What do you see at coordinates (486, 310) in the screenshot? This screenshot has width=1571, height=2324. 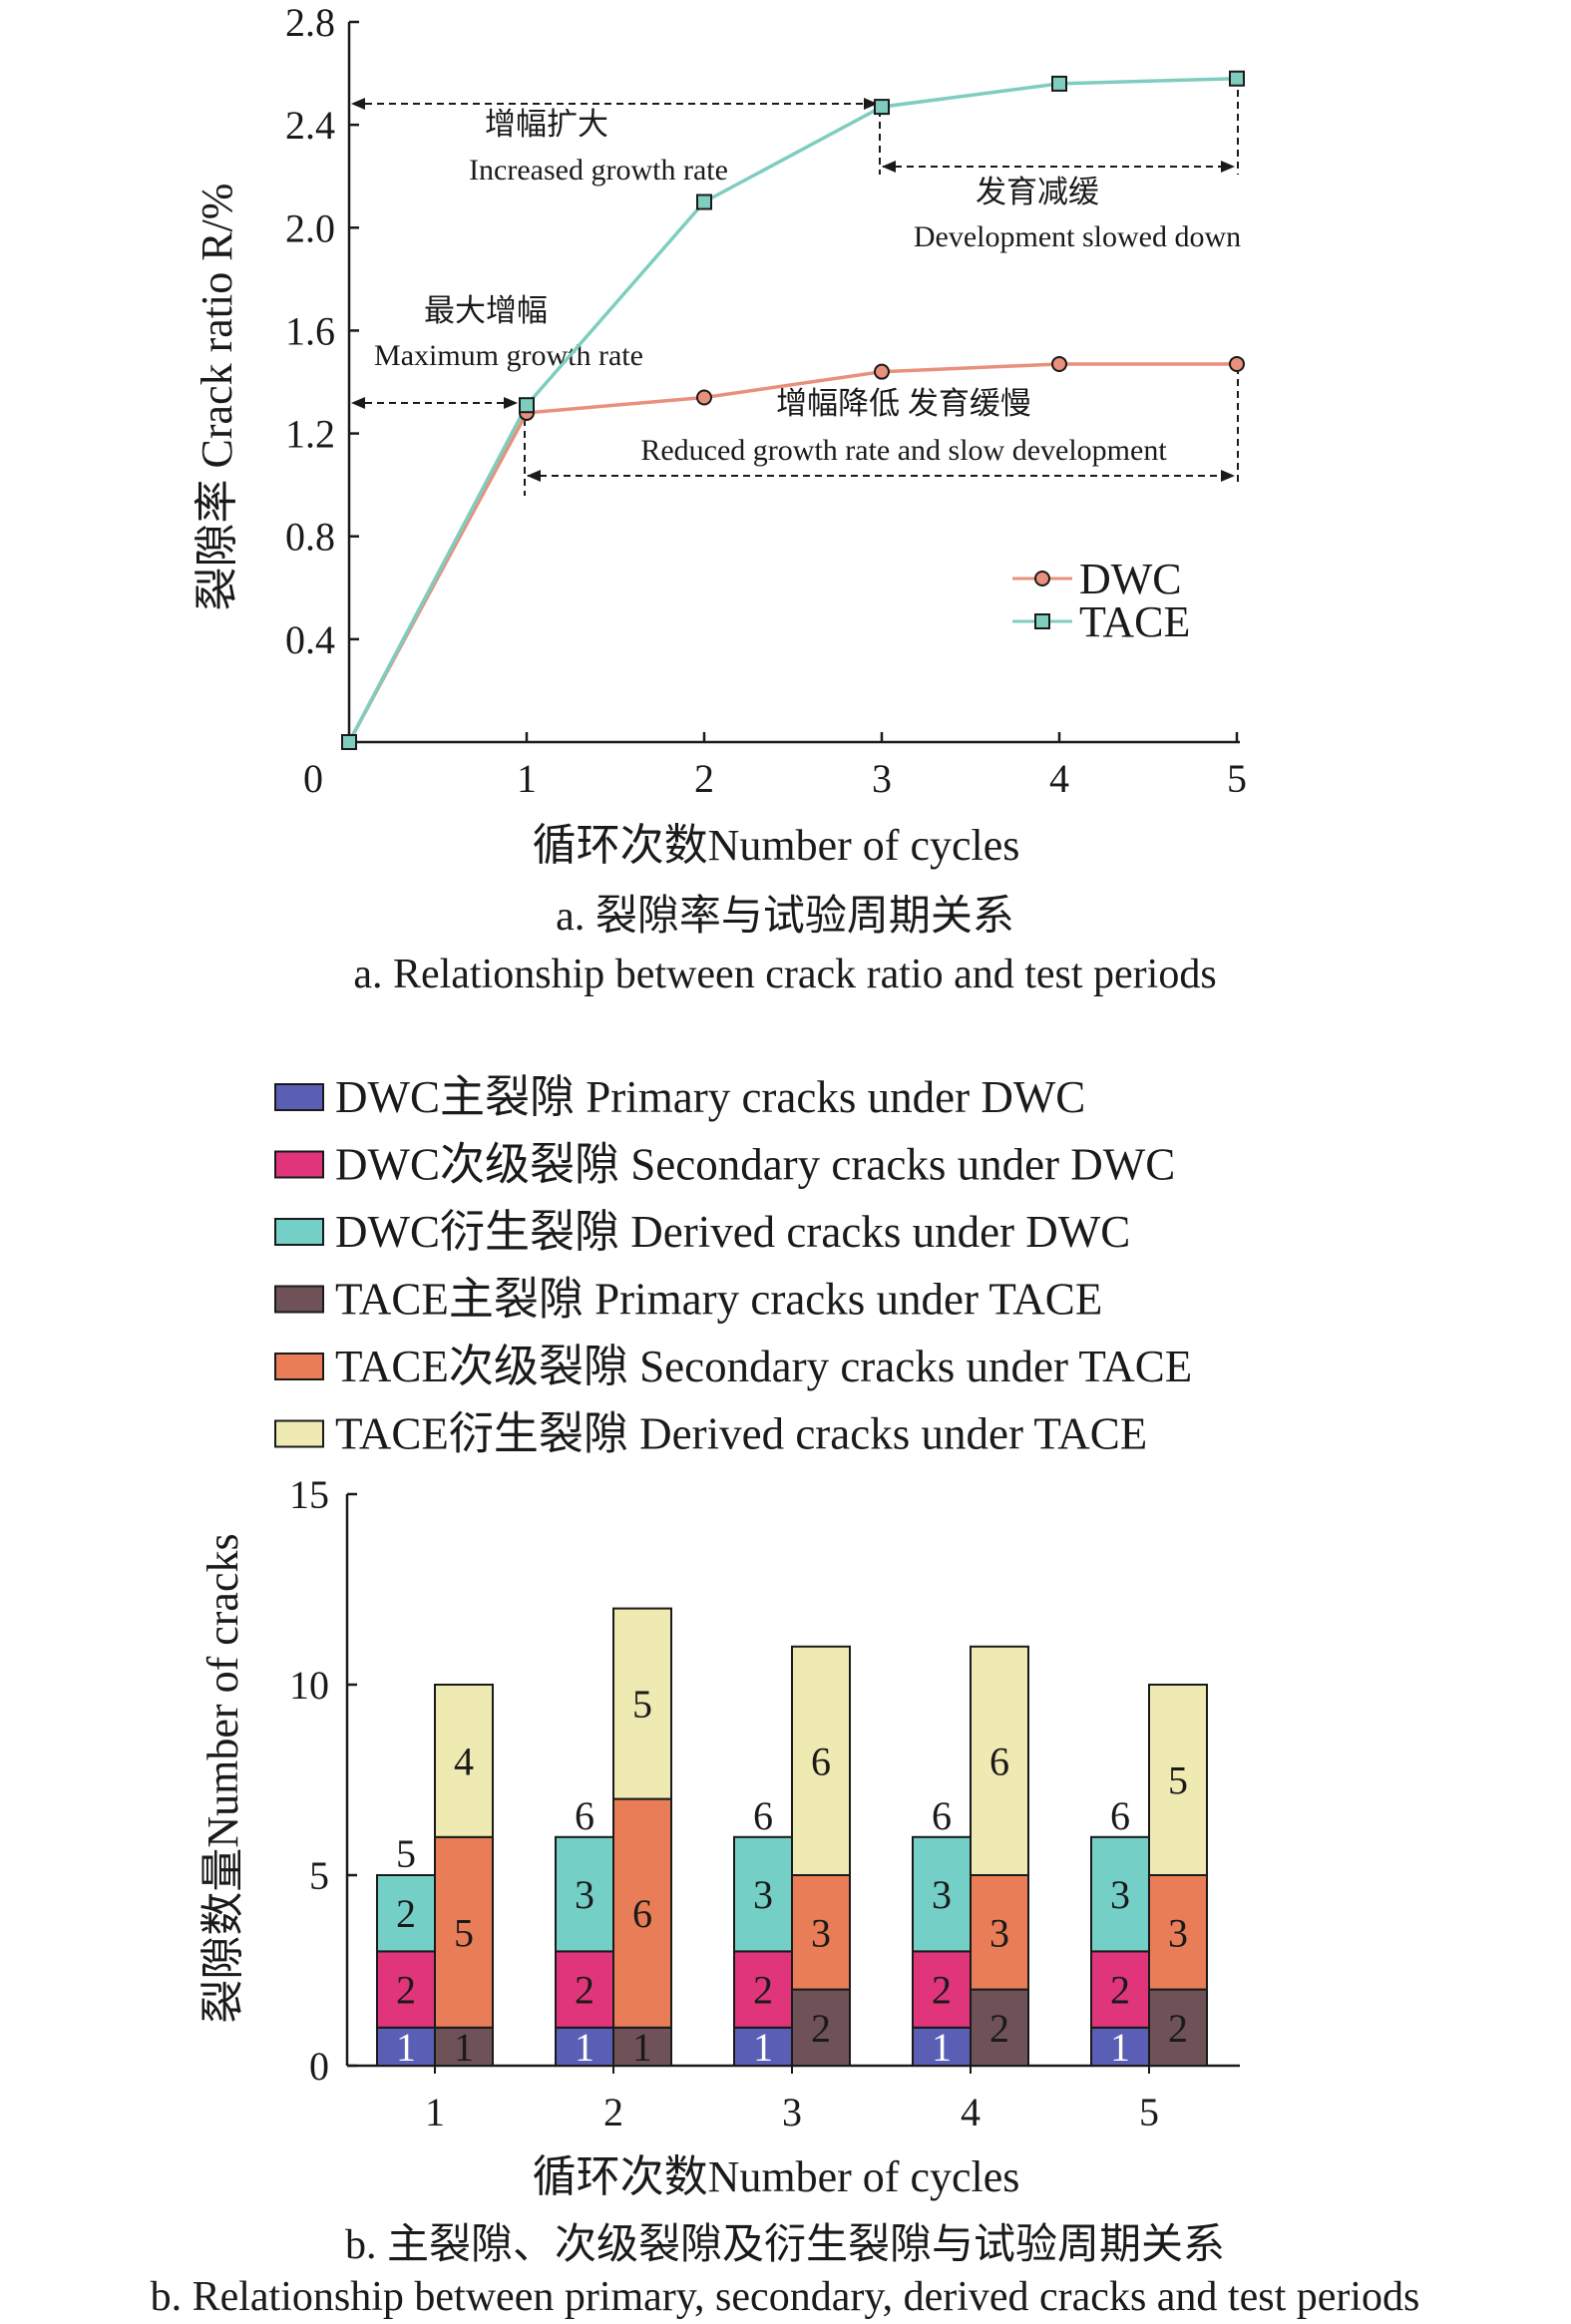 I see `annotation-cn: 最大增幅` at bounding box center [486, 310].